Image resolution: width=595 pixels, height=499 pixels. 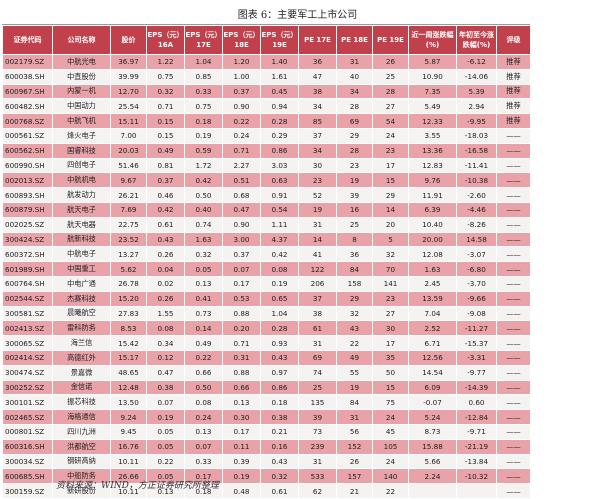 What do you see at coordinates (476, 135) in the screenshot?
I see `table-cell: -18.03` at bounding box center [476, 135].